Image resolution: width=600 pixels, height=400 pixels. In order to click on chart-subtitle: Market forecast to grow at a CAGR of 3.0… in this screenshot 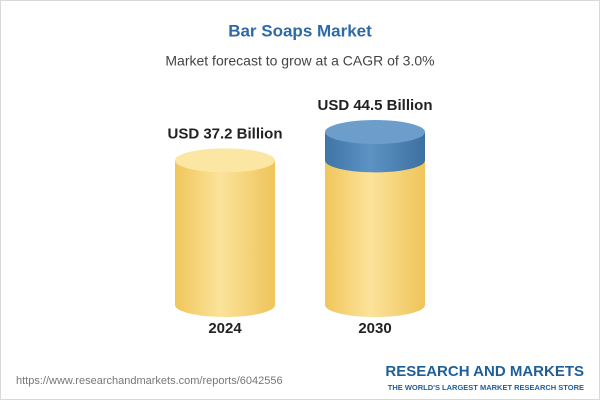, I will do `click(299, 61)`.